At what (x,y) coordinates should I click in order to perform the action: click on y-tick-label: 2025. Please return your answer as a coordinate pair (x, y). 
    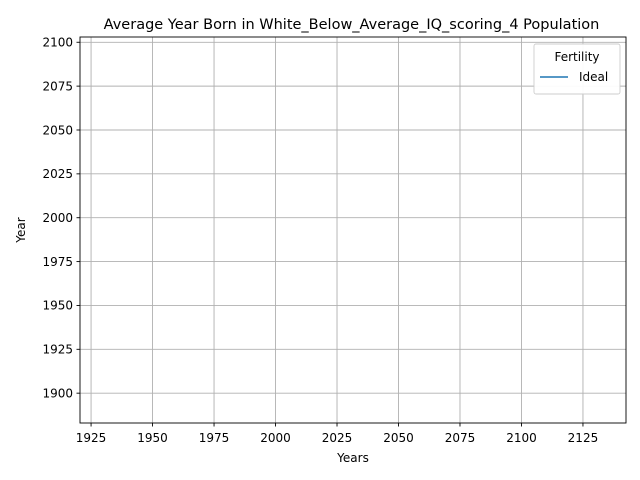
    Looking at the image, I should click on (57, 174).